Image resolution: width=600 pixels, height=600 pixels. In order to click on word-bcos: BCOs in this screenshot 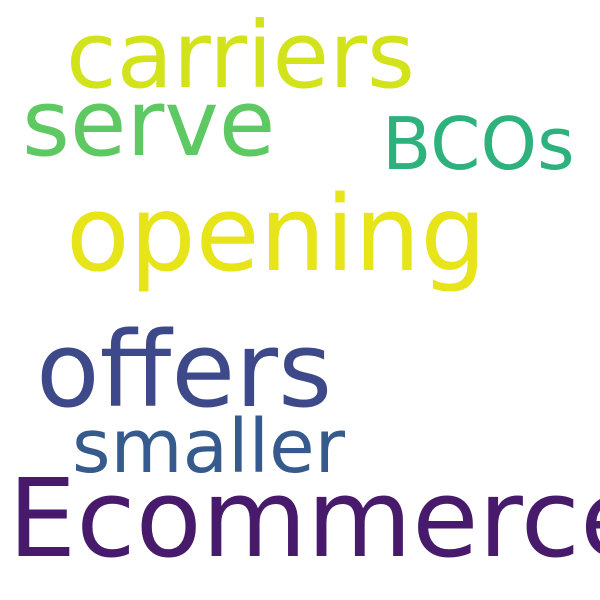, I will do `click(478, 144)`.